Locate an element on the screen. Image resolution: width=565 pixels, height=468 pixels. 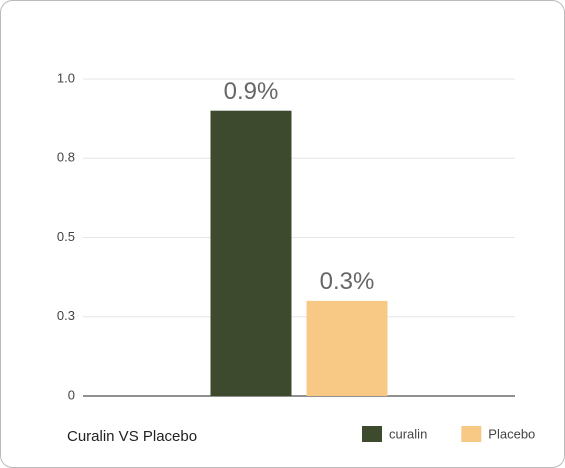
y-tick-label: 0.8 is located at coordinates (66, 157).